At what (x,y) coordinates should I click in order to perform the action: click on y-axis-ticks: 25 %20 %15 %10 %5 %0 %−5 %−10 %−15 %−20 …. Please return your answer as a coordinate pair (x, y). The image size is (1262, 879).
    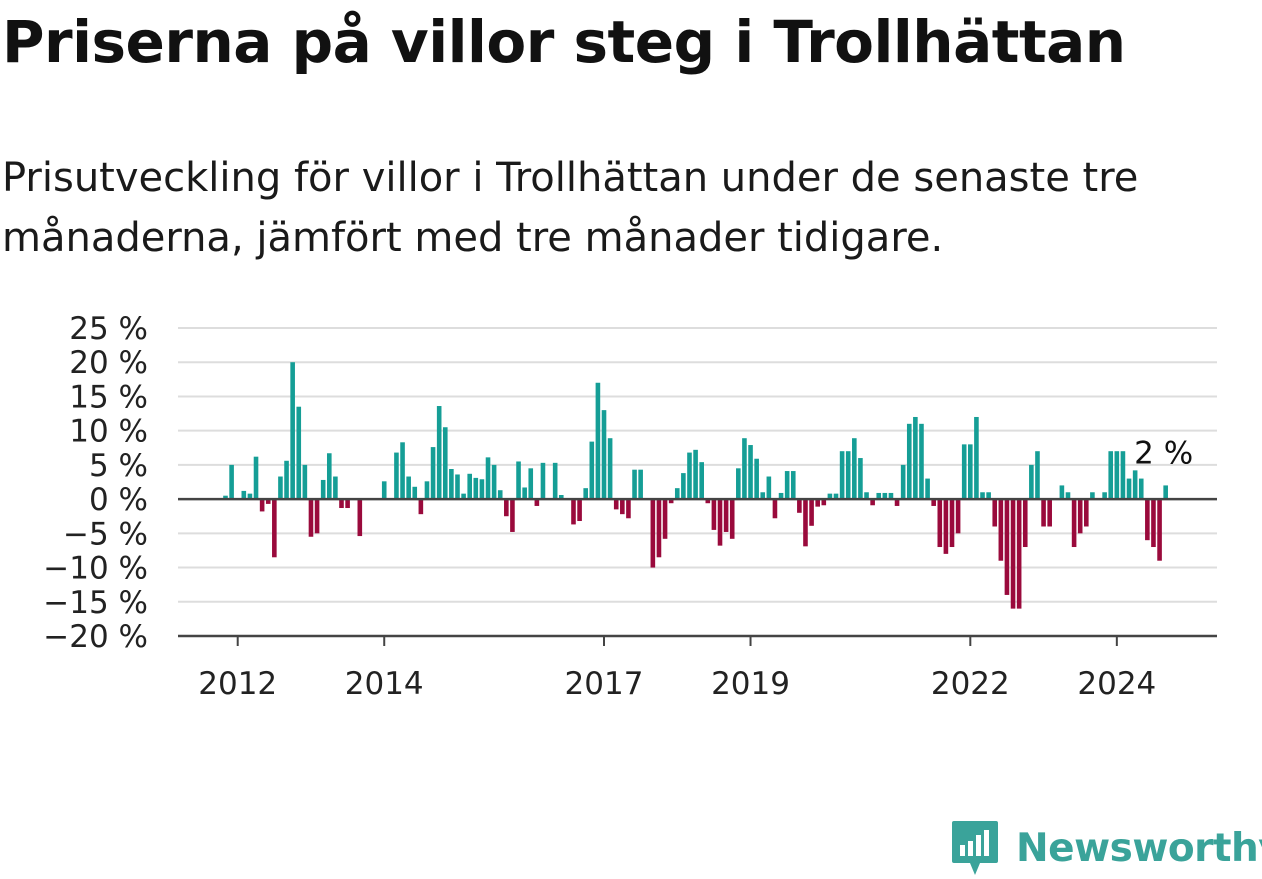
    Looking at the image, I should click on (95, 483).